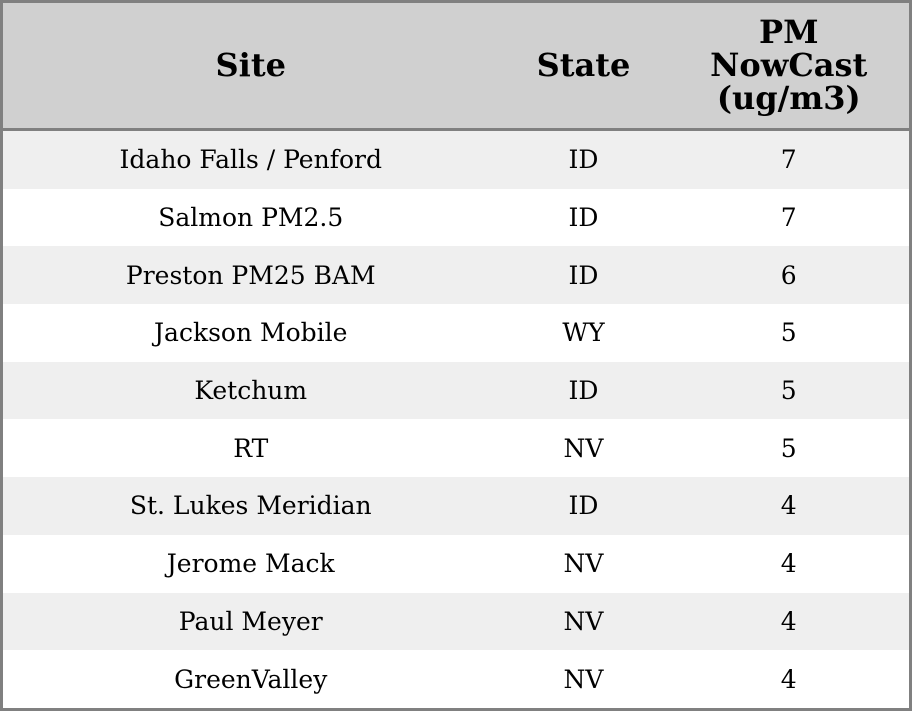  I want to click on table-row: Ketchum ID 5, so click(456, 390).